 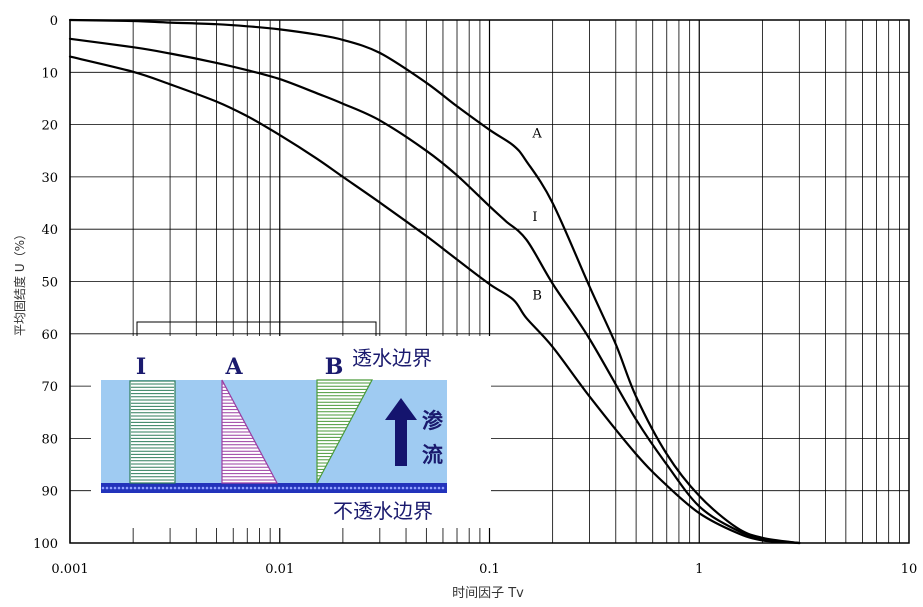 I want to click on diagram-type-label: A, so click(x=233, y=367).